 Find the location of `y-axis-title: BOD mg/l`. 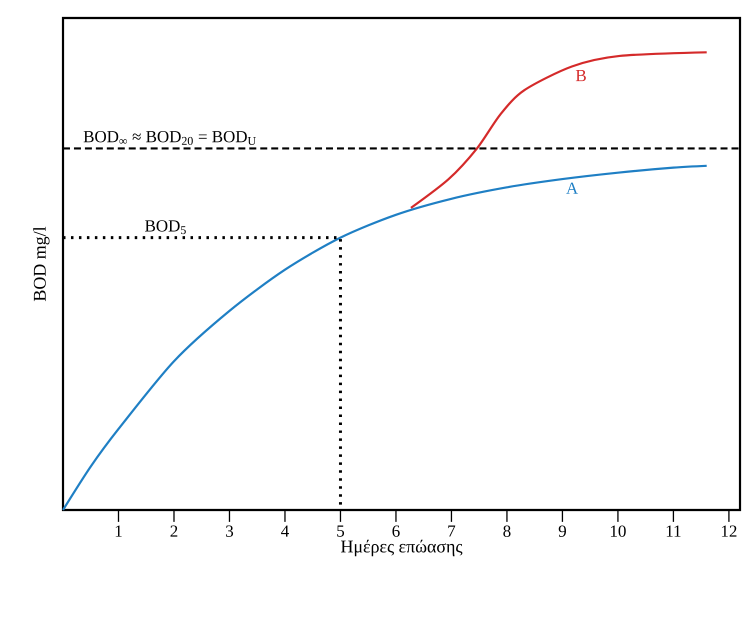

y-axis-title: BOD mg/l is located at coordinates (41, 264).